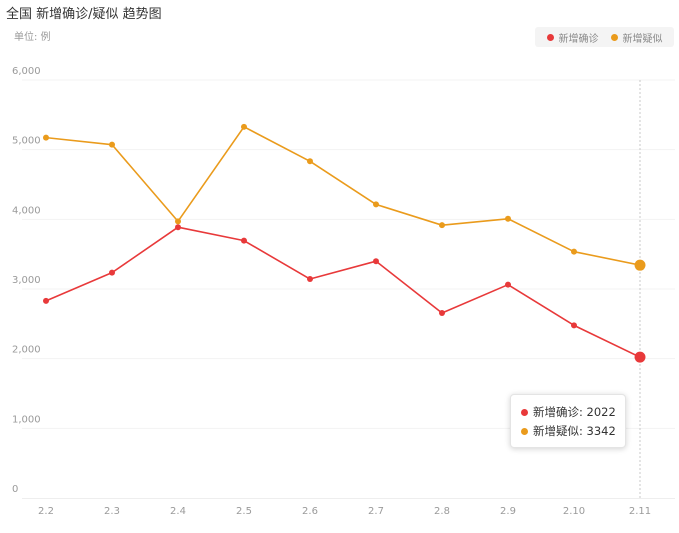  What do you see at coordinates (376, 511) in the screenshot?
I see `x-tick-label: 2.7` at bounding box center [376, 511].